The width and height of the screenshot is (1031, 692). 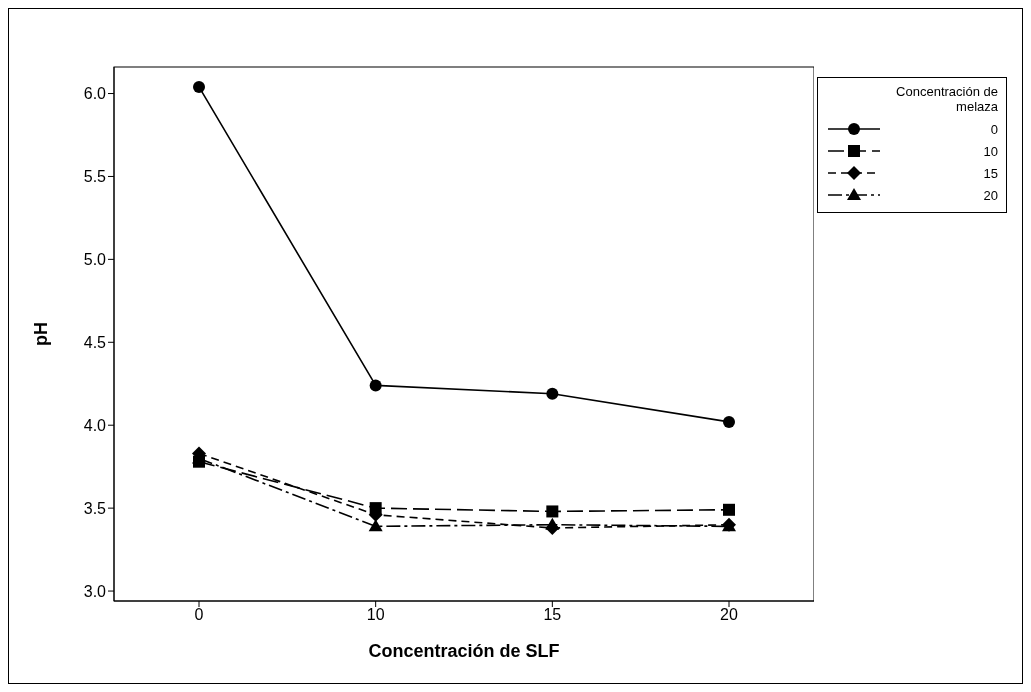 I want to click on y-tick-label: 5.5, so click(x=95, y=177).